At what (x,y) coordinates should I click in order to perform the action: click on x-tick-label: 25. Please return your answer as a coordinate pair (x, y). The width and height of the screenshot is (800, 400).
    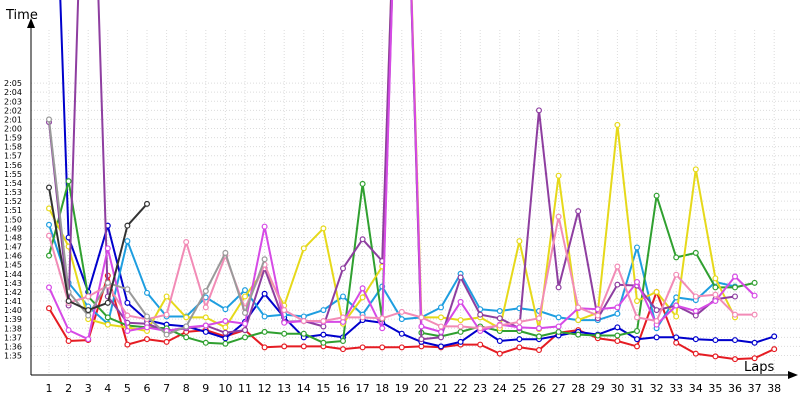
    Looking at the image, I should click on (519, 388).